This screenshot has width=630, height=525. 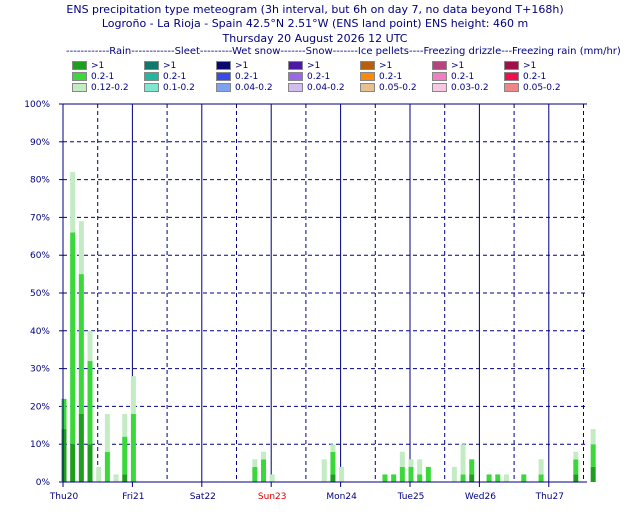 I want to click on y-tick-label: 60%, so click(x=40, y=256).